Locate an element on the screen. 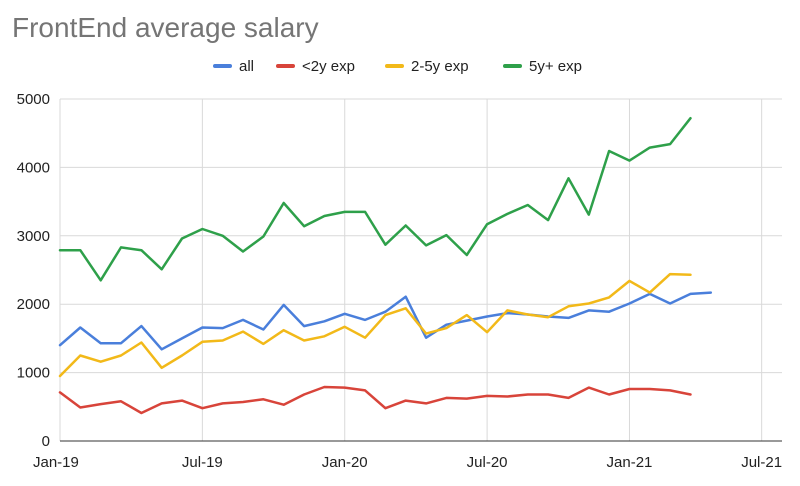 Image resolution: width=800 pixels, height=486 pixels. y-axis: 0 1000 2000 3000 4000 5000 is located at coordinates (33, 270).